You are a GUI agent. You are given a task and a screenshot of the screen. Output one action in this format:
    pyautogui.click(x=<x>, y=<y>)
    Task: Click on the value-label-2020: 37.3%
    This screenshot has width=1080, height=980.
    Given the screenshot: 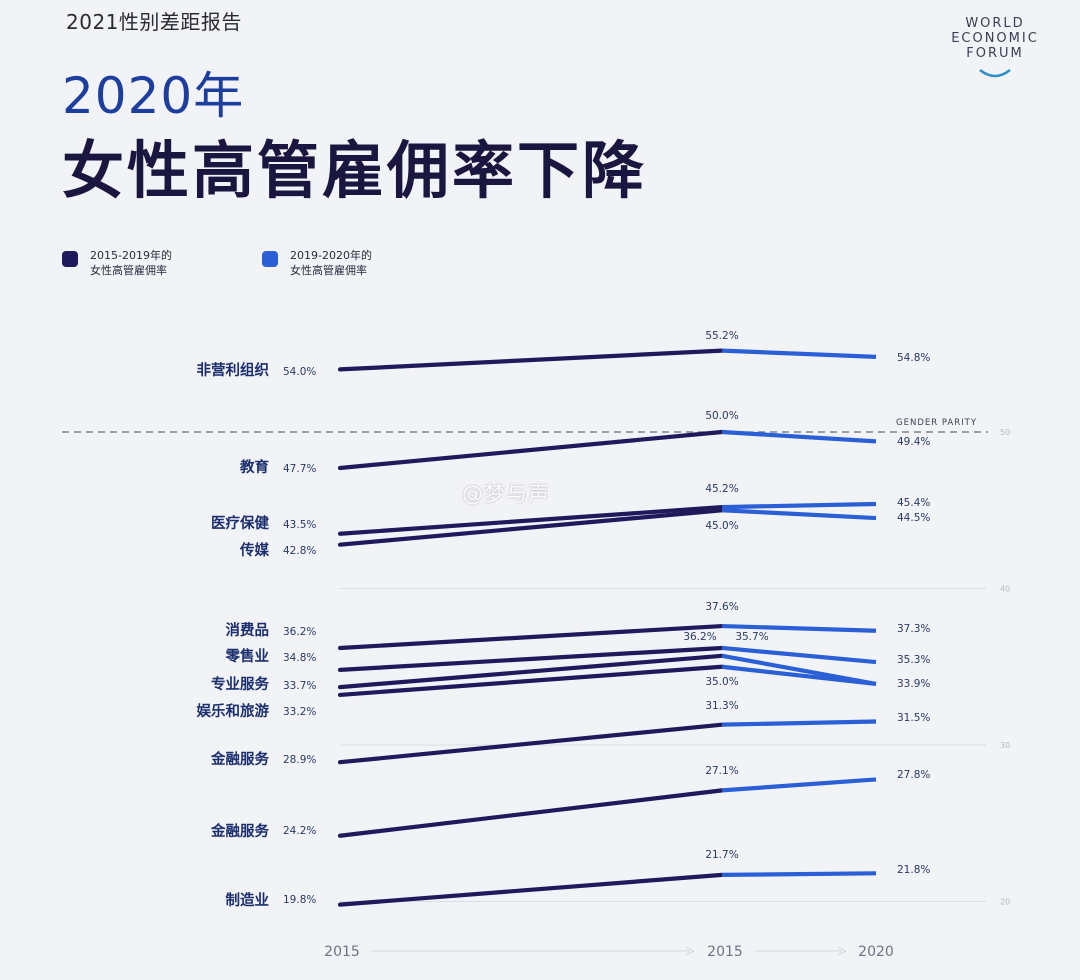 What is the action you would take?
    pyautogui.click(x=913, y=629)
    